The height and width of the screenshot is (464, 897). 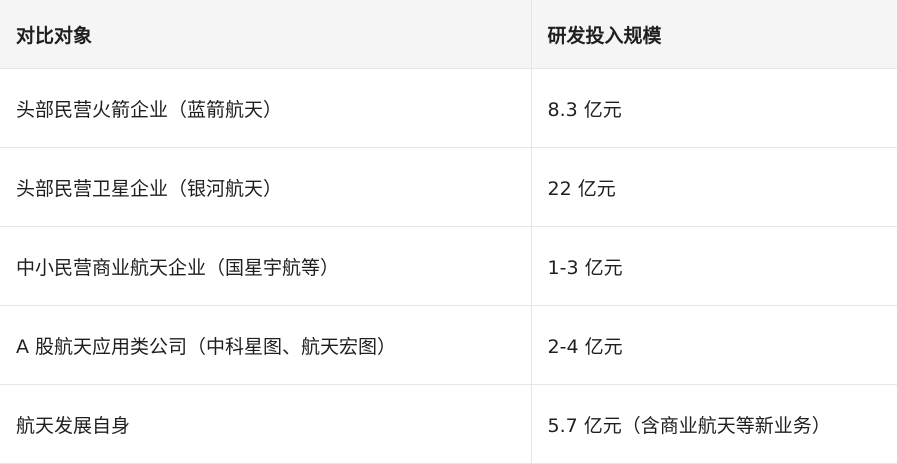 I want to click on table-cell: 8.3 亿元, so click(x=714, y=108).